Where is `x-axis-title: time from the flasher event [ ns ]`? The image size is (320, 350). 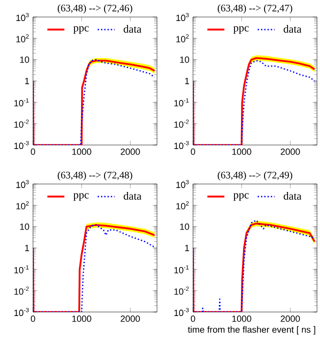 x-axis-title: time from the flasher event [ ns ] is located at coordinates (252, 330).